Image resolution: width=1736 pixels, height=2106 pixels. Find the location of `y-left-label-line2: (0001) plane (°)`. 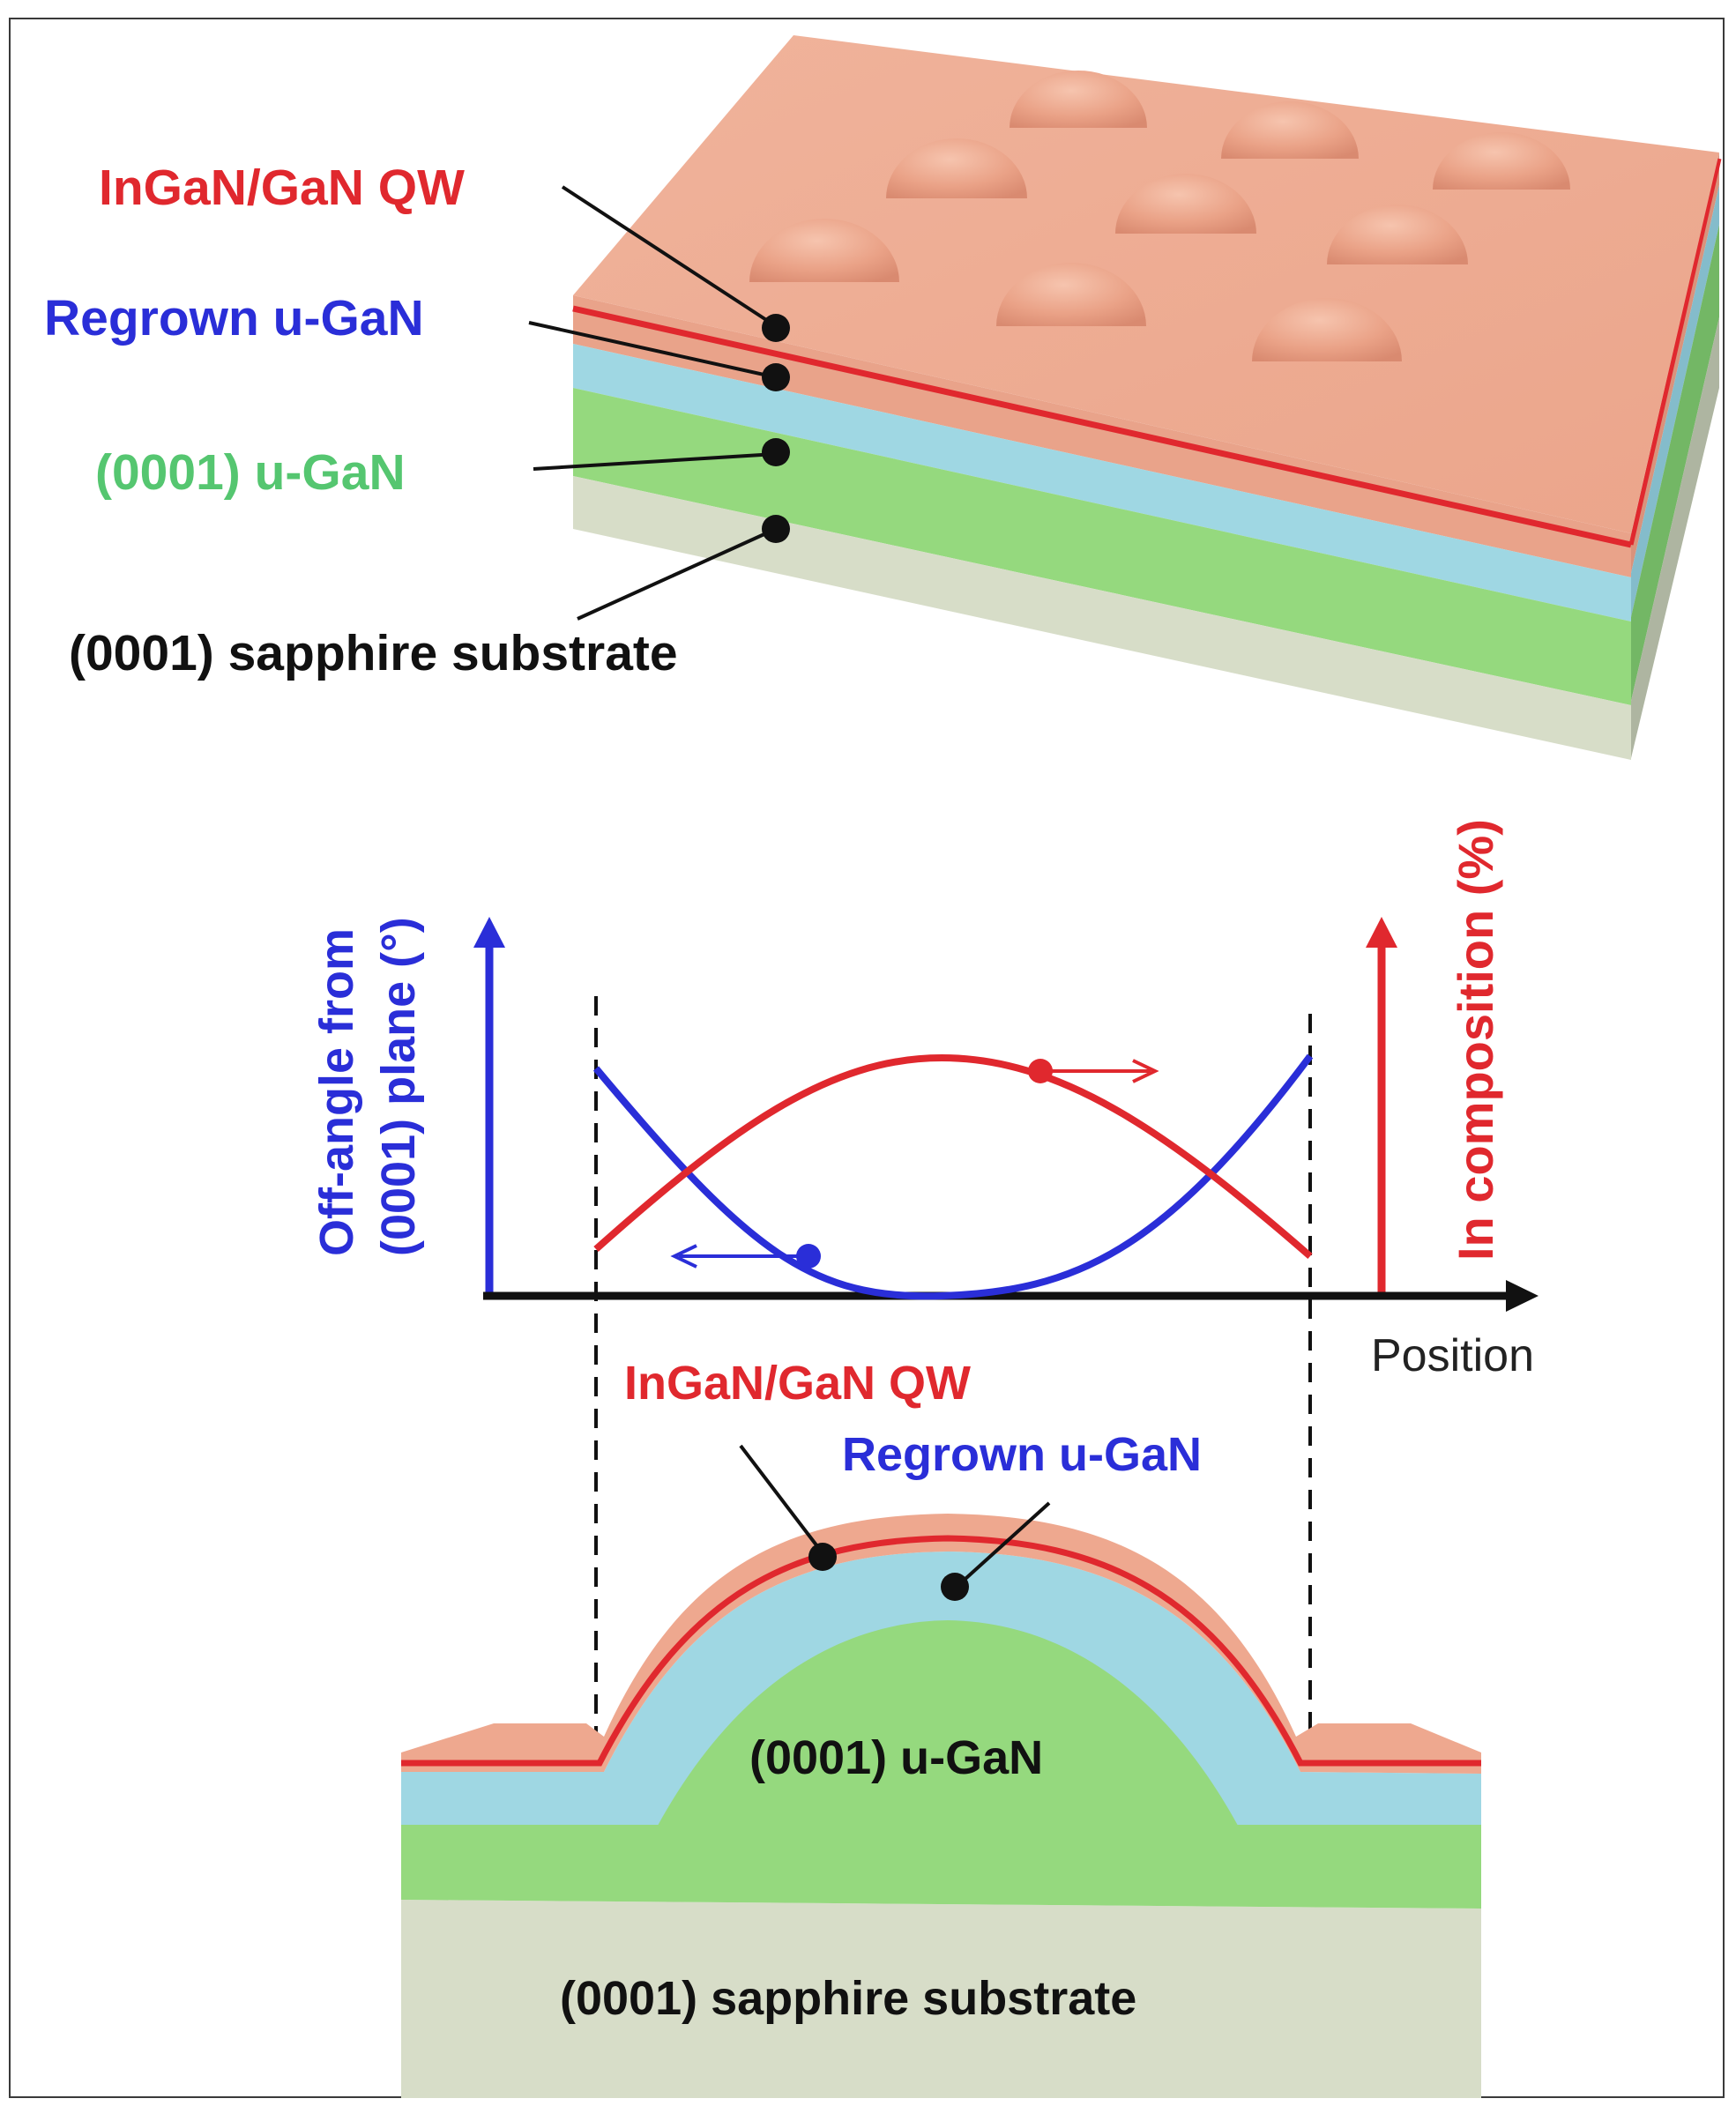

y-left-label-line2: (0001) plane (°) is located at coordinates (398, 1086).